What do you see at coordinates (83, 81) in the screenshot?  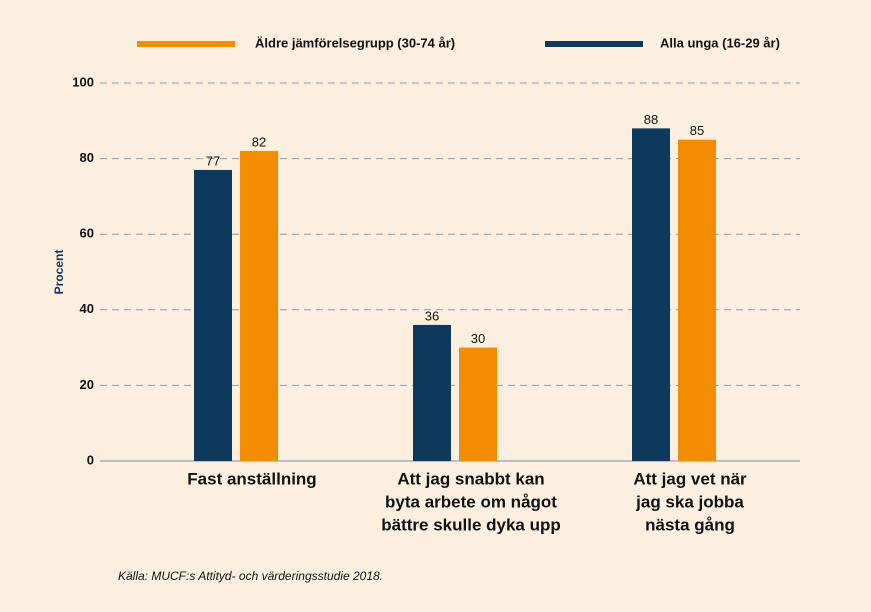 I see `y-tick-label: 100` at bounding box center [83, 81].